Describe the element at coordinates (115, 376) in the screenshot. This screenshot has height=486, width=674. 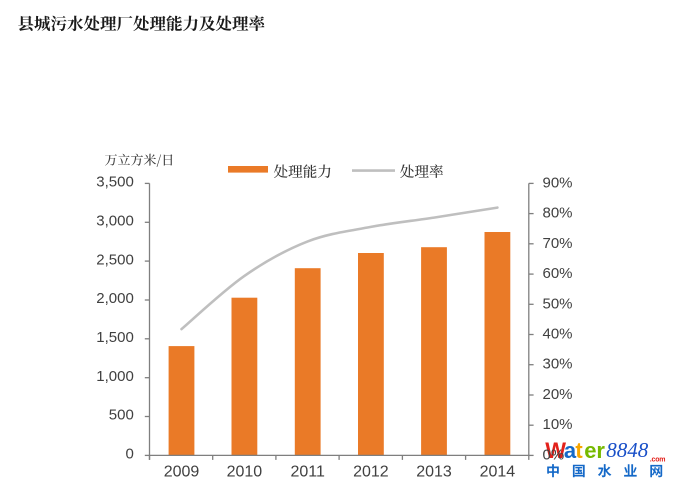
I see `svg-text: 1,000` at that location.